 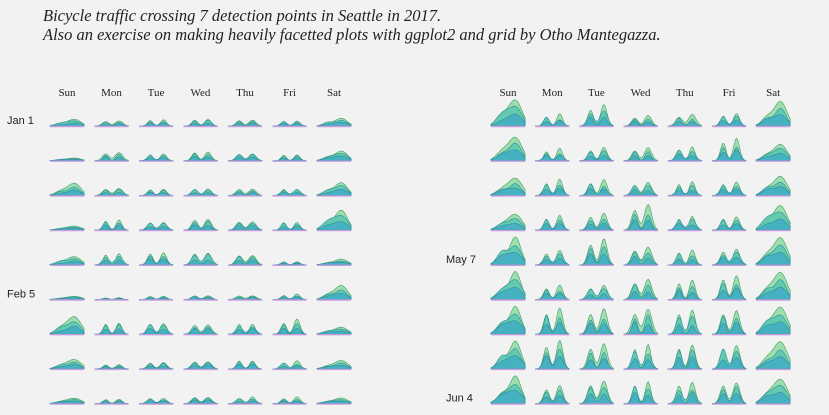 What do you see at coordinates (201, 93) in the screenshot?
I see `day-header-wed: Wed` at bounding box center [201, 93].